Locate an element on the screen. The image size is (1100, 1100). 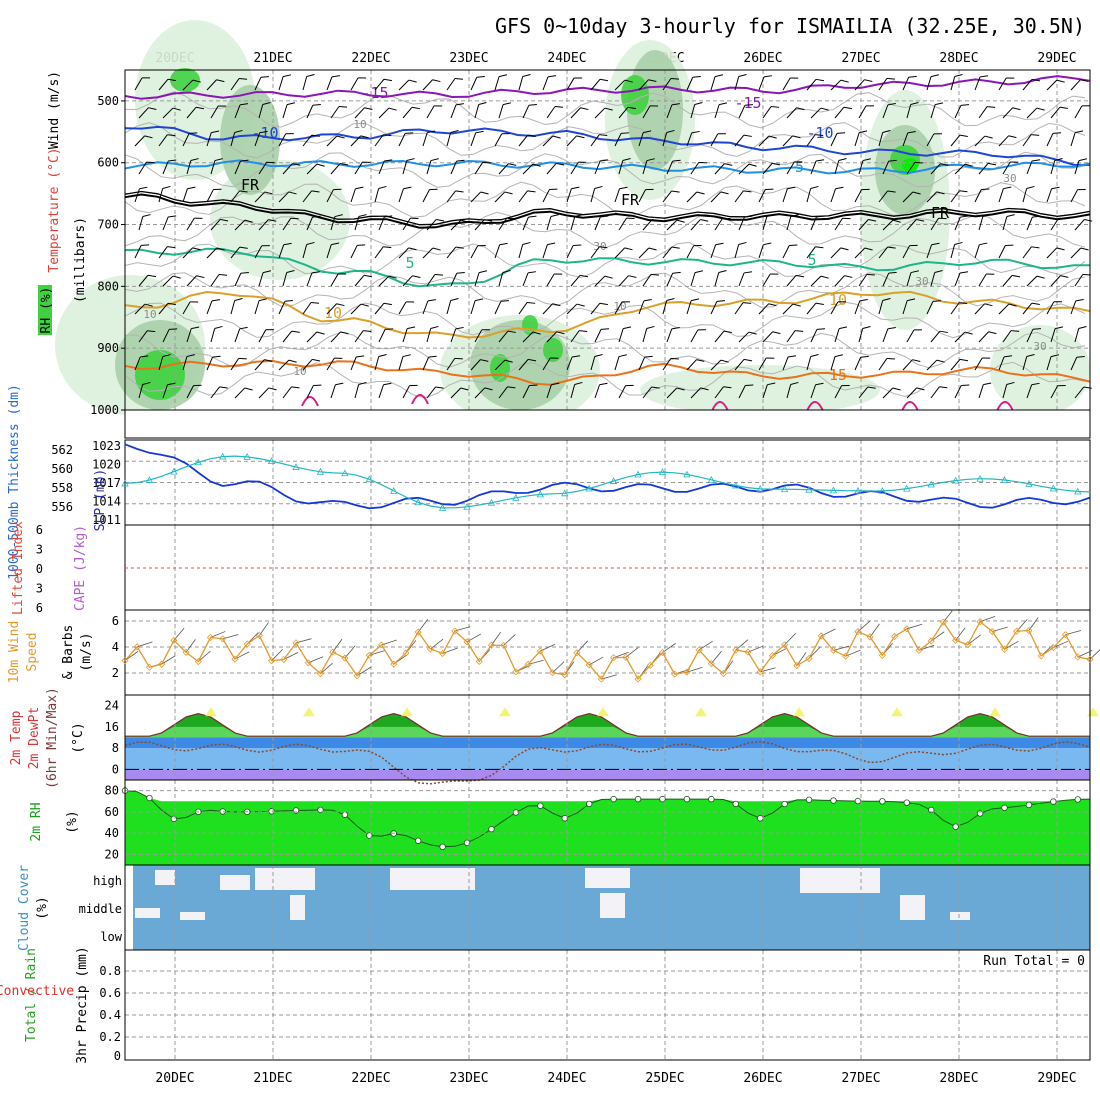
slp-tick: 1011 is located at coordinates (106, 520).